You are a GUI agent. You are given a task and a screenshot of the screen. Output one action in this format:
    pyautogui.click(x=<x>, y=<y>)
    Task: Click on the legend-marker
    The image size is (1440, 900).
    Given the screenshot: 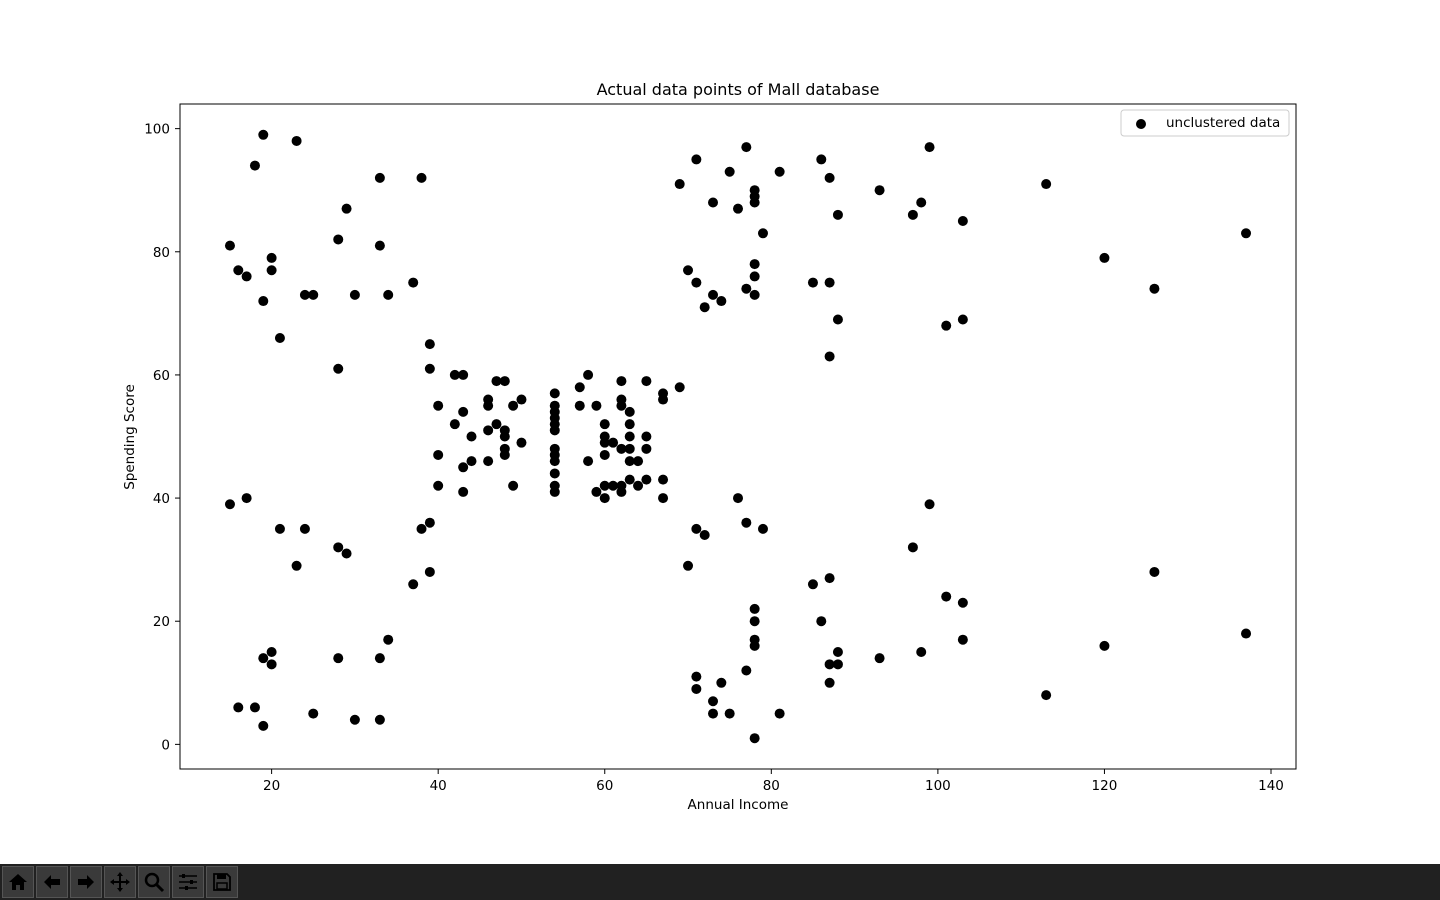 What is the action you would take?
    pyautogui.click(x=1141, y=124)
    